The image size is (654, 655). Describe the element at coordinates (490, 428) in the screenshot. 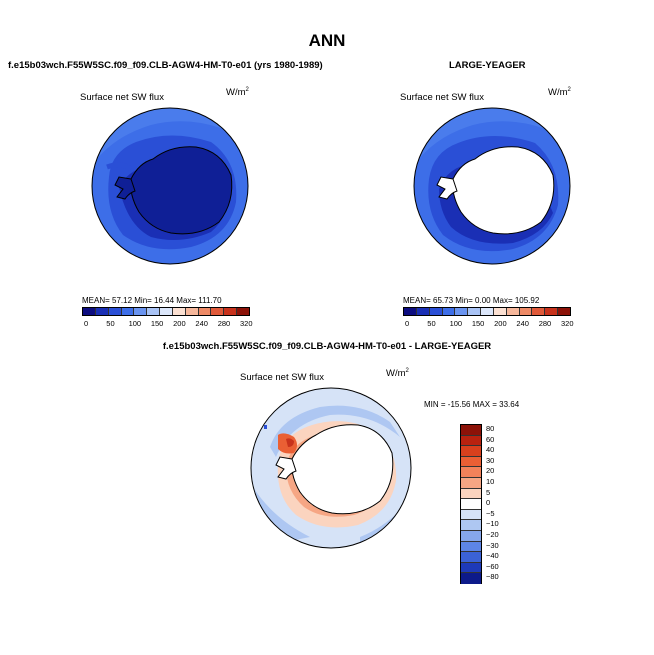

I see `colorbar-tick-label: 80` at that location.